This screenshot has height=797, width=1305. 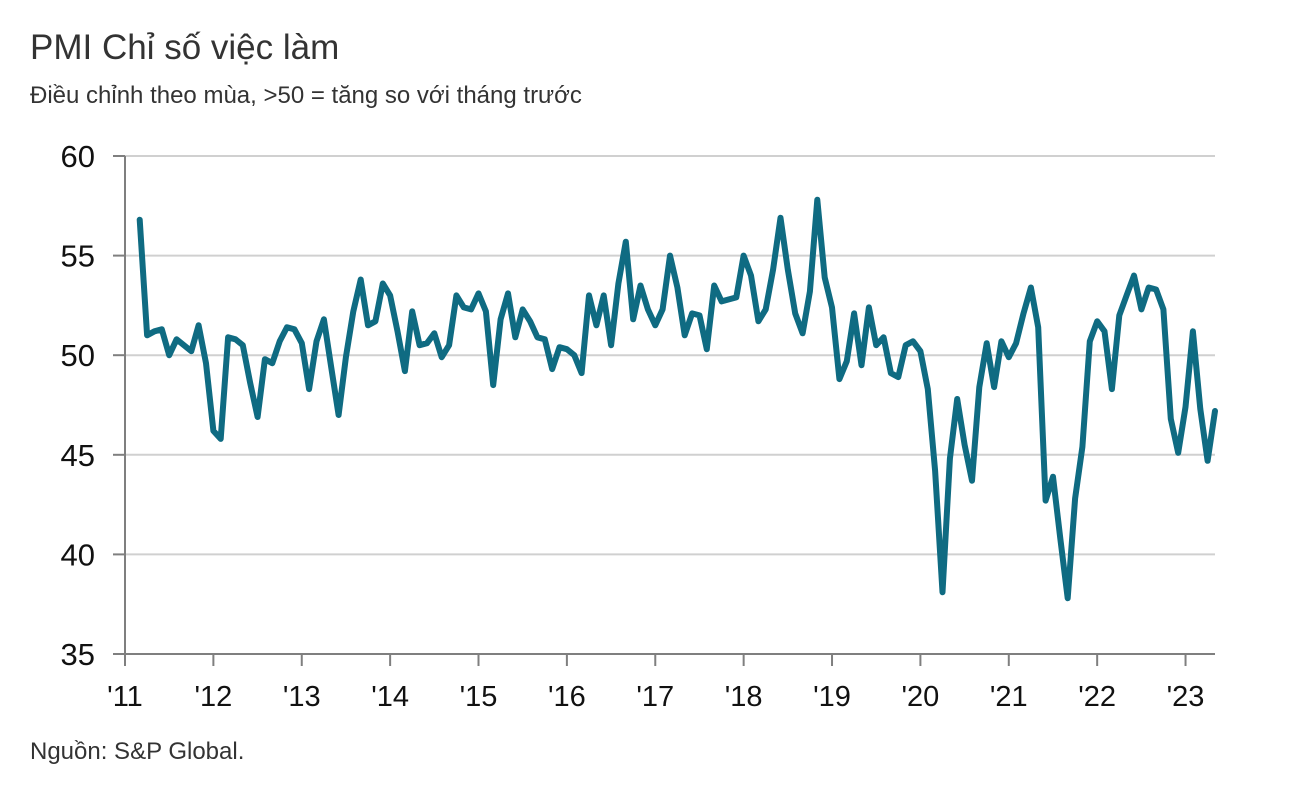 What do you see at coordinates (1097, 697) in the screenshot?
I see `x-tick-label-2022-01: '22` at bounding box center [1097, 697].